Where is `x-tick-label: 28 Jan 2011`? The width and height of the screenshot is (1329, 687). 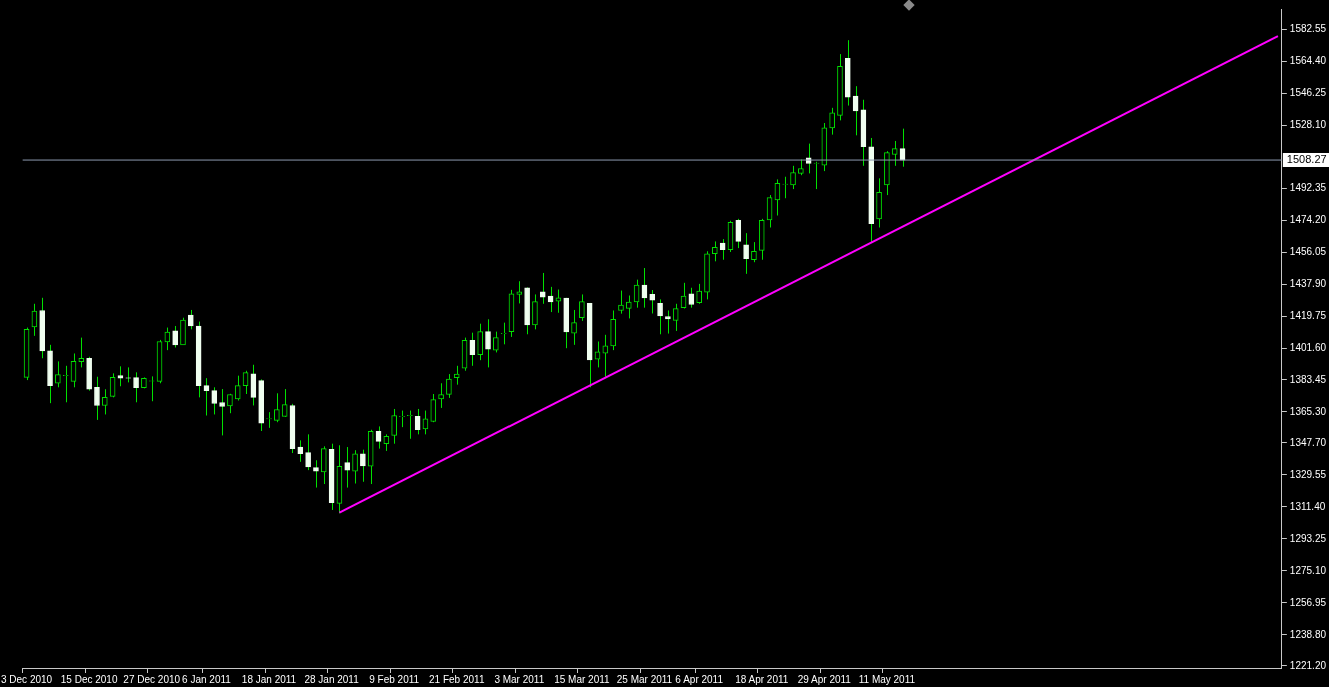 x-tick-label: 28 Jan 2011 is located at coordinates (332, 679).